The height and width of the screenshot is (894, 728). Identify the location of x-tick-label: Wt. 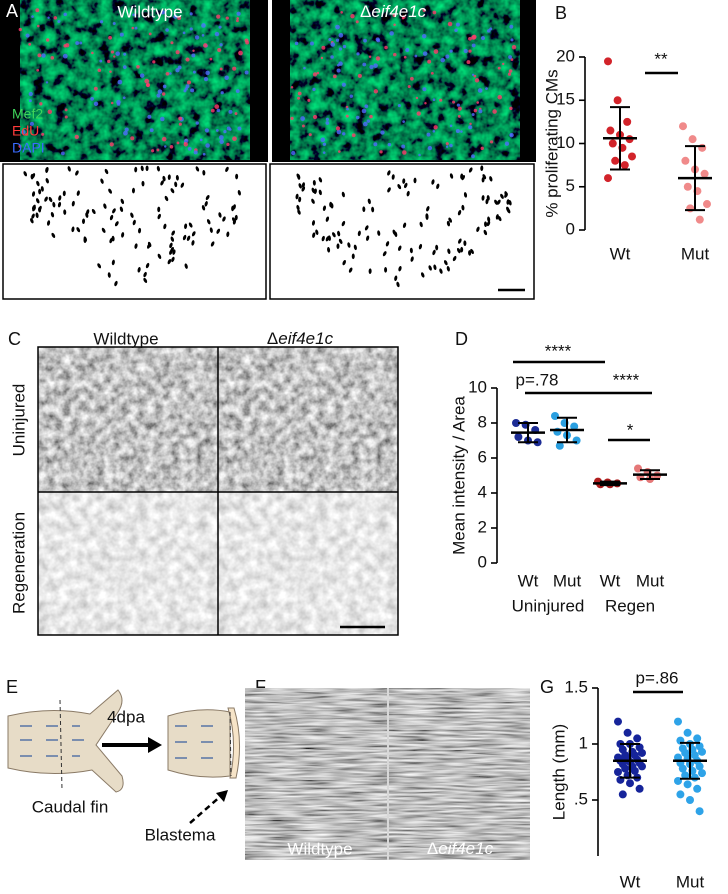
(610, 580).